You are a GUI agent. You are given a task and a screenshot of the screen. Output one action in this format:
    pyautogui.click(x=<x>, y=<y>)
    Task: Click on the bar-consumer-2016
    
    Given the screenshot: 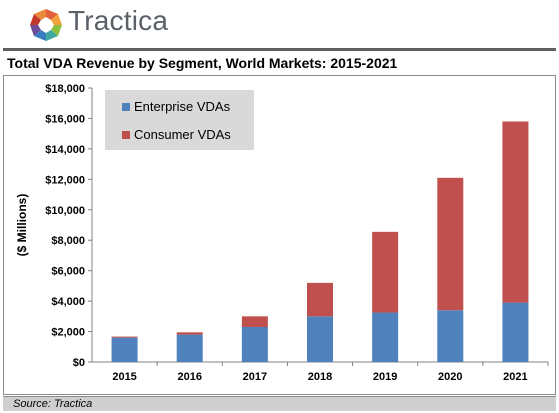 What is the action you would take?
    pyautogui.click(x=189, y=333)
    